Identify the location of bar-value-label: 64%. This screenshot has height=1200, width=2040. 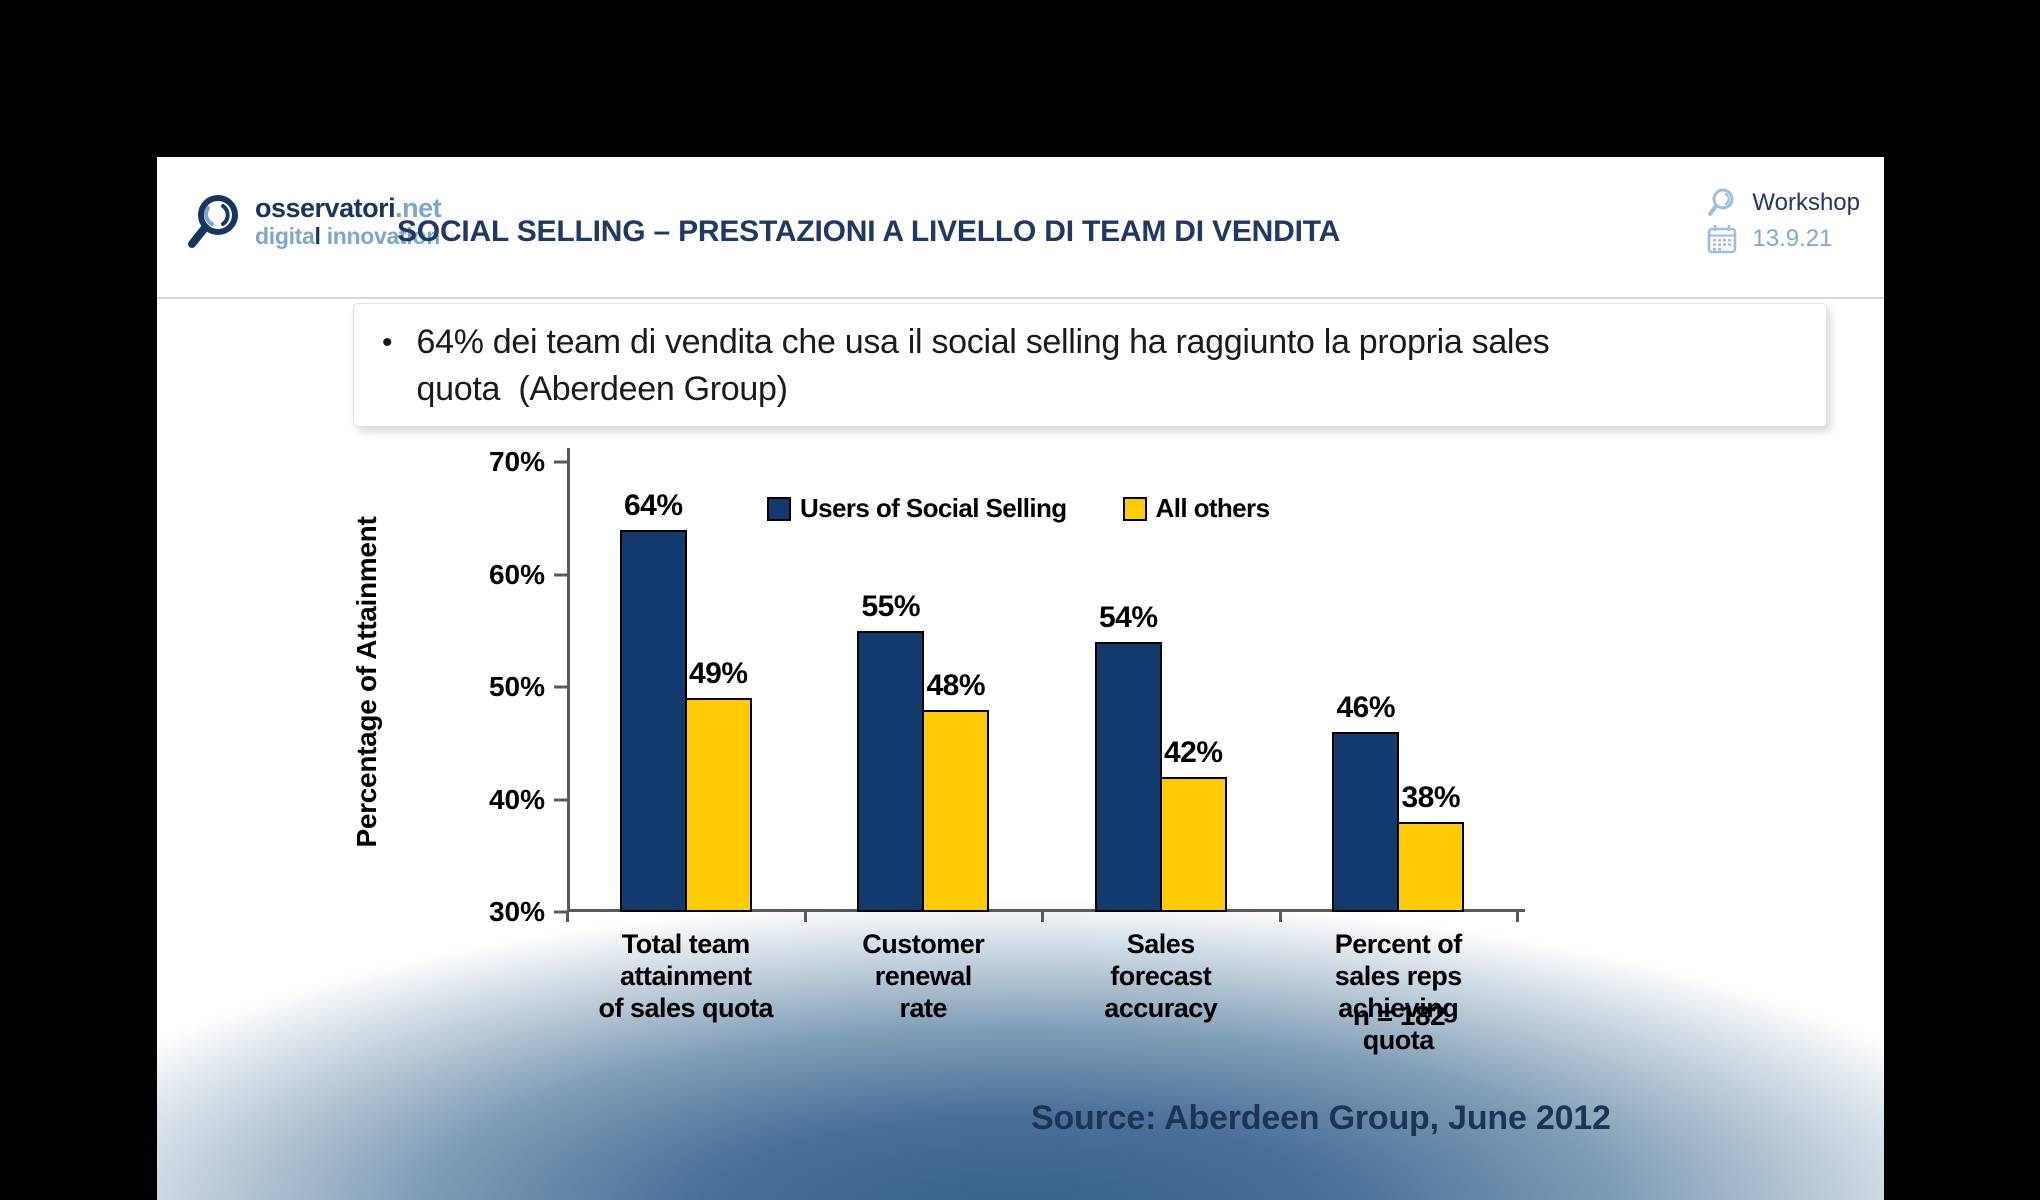
(653, 505).